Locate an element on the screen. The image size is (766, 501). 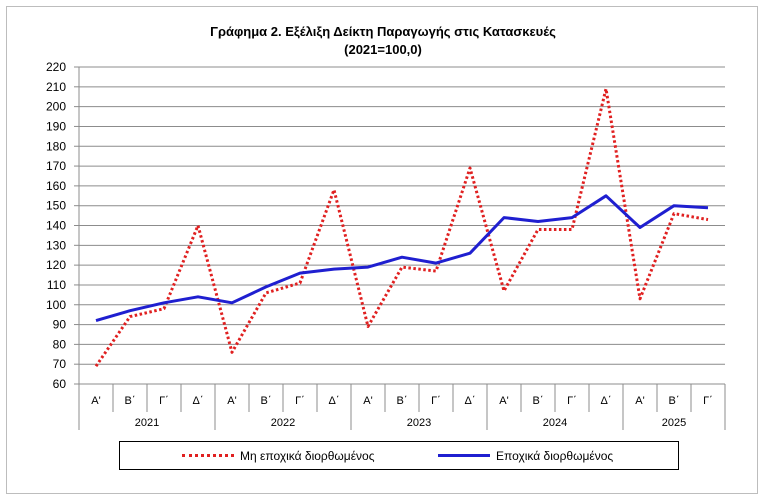
y-tick-label: 170 is located at coordinates (56, 166).